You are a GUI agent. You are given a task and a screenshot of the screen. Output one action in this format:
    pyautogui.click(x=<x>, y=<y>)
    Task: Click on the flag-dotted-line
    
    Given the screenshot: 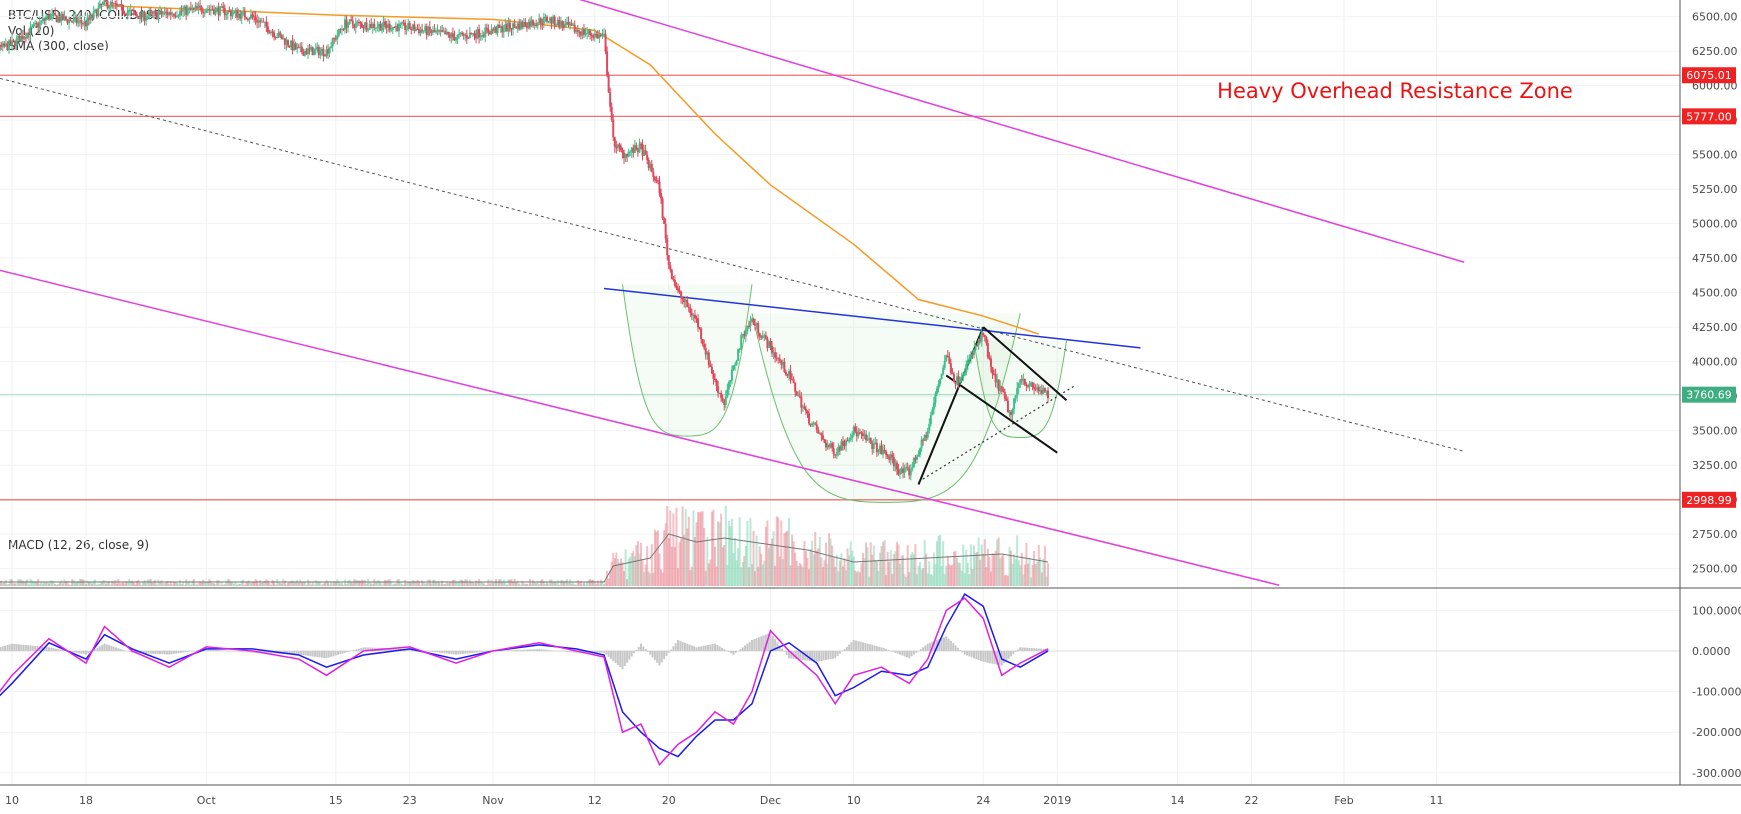 What is the action you would take?
    pyautogui.click(x=997, y=433)
    